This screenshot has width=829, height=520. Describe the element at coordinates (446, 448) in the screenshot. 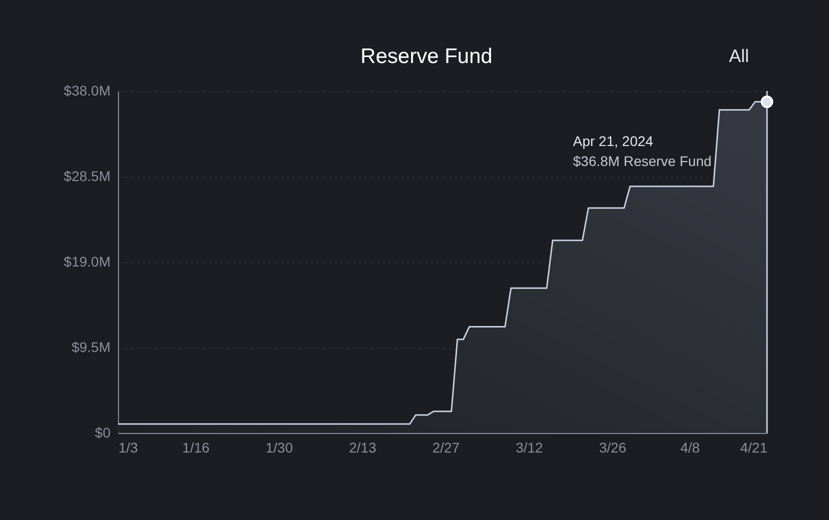

I see `x-tick-label: 2/27` at that location.